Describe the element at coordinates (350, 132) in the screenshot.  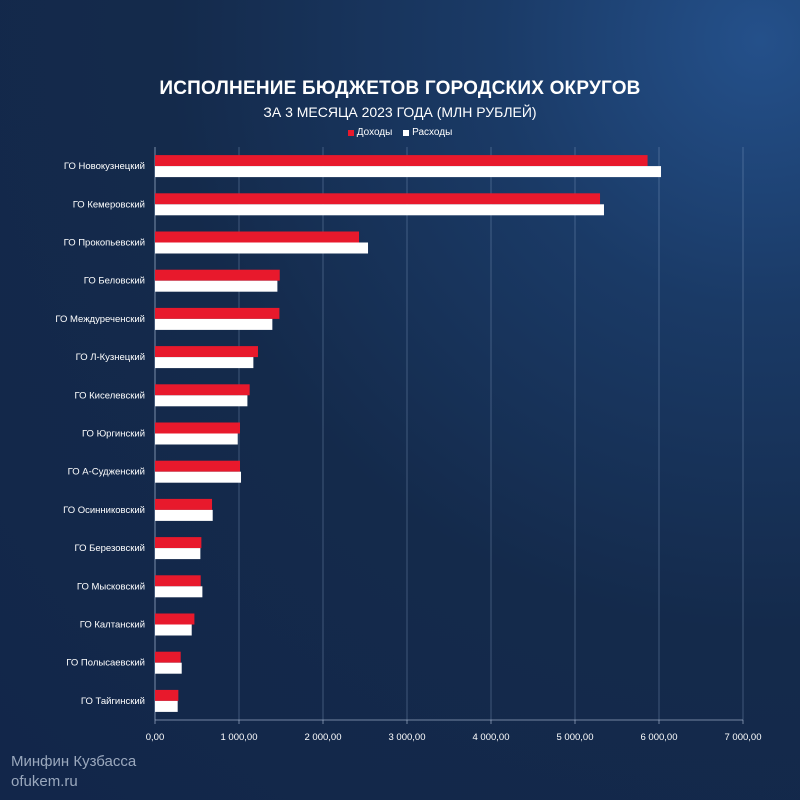
I see `legend-swatch-income` at that location.